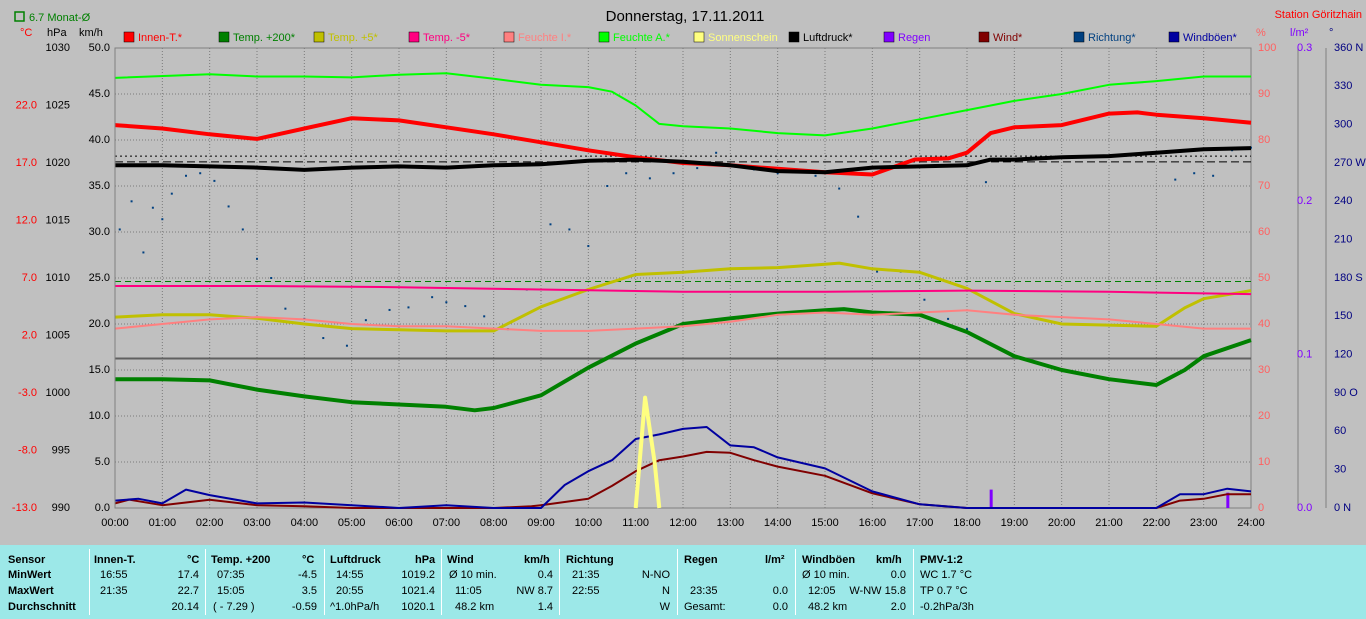 The height and width of the screenshot is (619, 1366). What do you see at coordinates (114, 575) in the screenshot?
I see `innen-min-time: 16:55` at bounding box center [114, 575].